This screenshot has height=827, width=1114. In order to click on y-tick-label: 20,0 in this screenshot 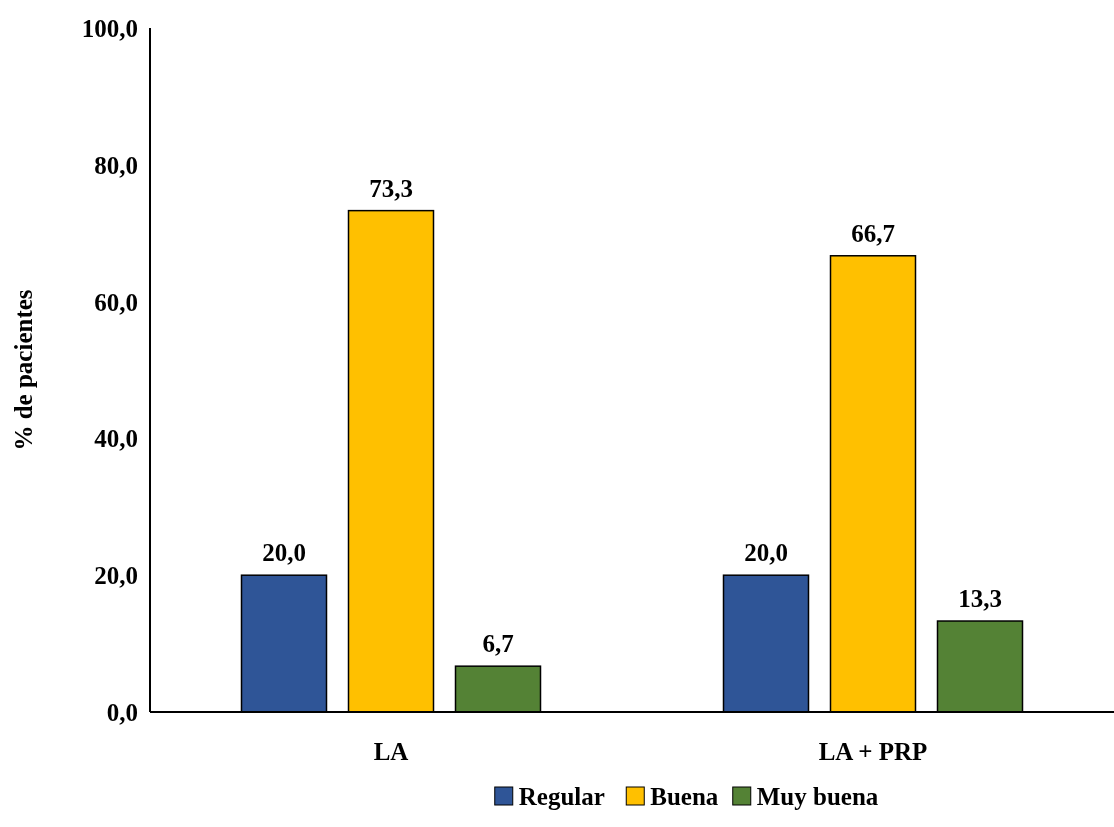, I will do `click(116, 576)`.